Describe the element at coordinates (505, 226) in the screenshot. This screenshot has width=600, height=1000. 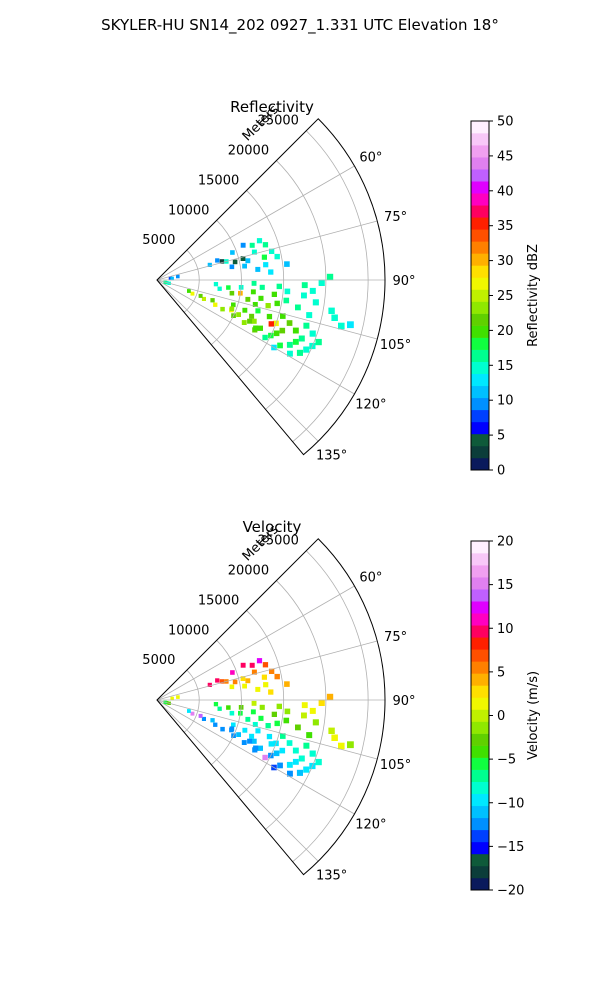
I see `colorbar-tick-label: 35` at that location.